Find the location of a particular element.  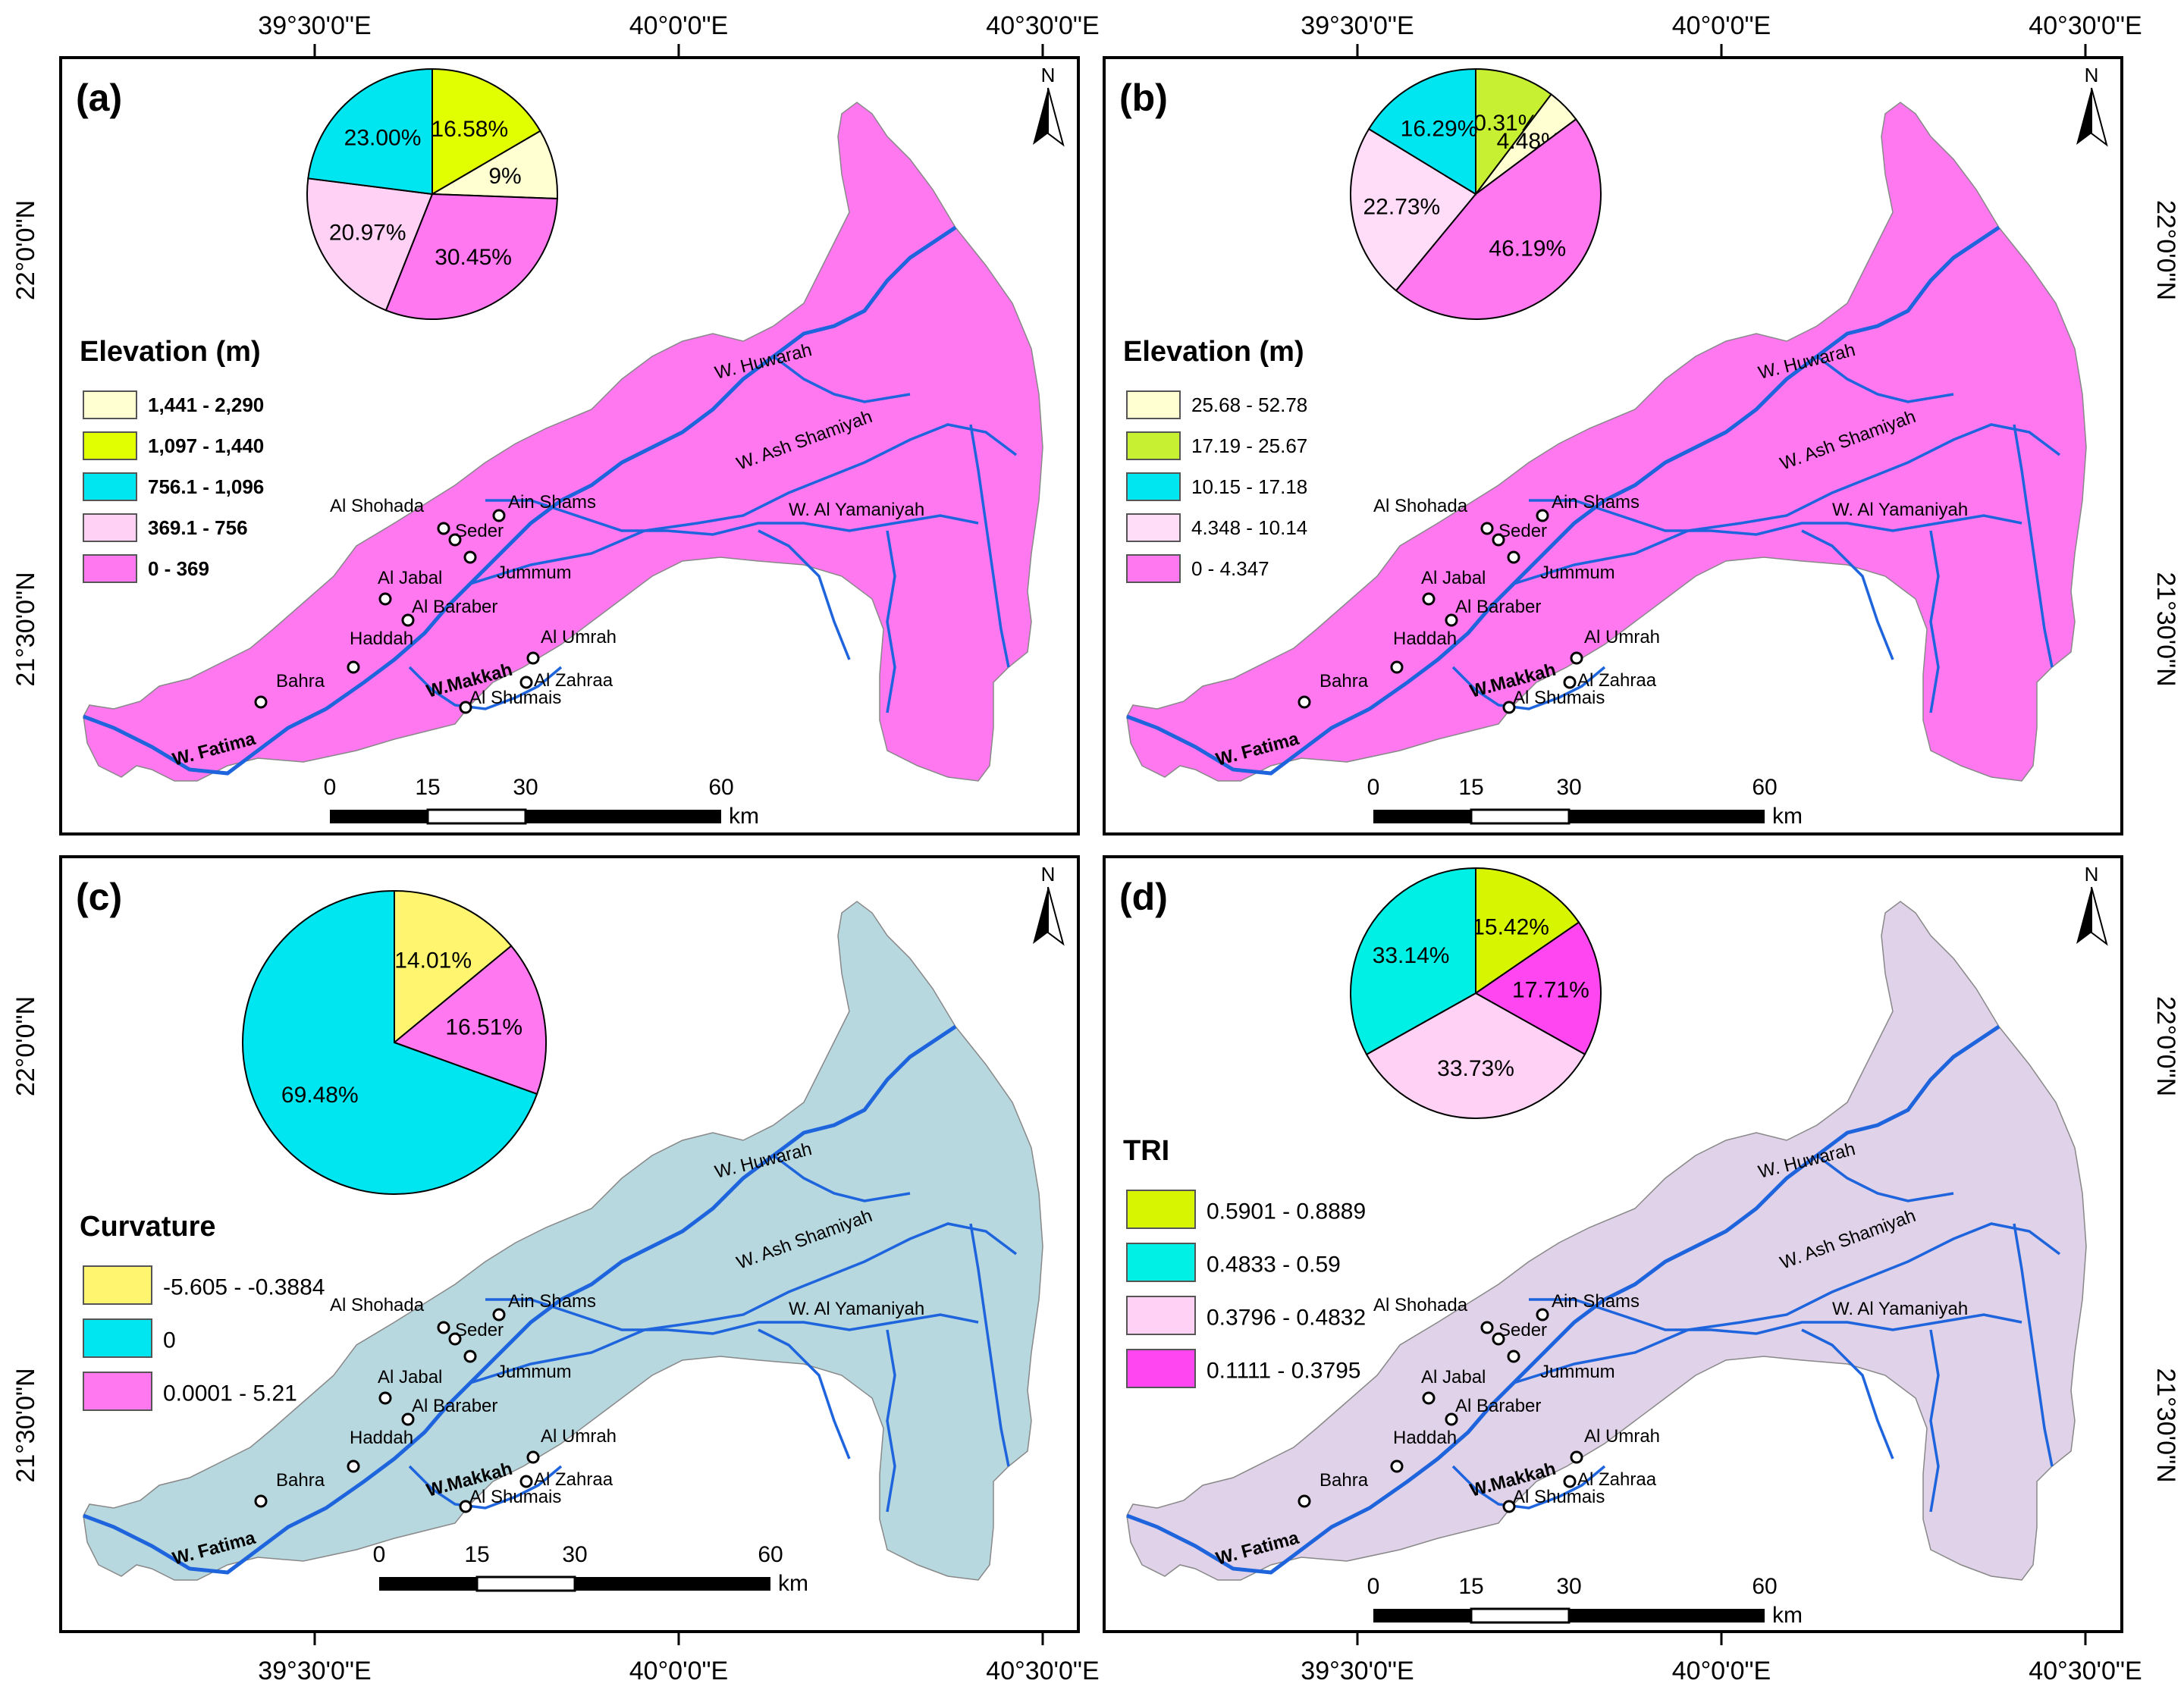

place-label: Al Shohada is located at coordinates (377, 506).